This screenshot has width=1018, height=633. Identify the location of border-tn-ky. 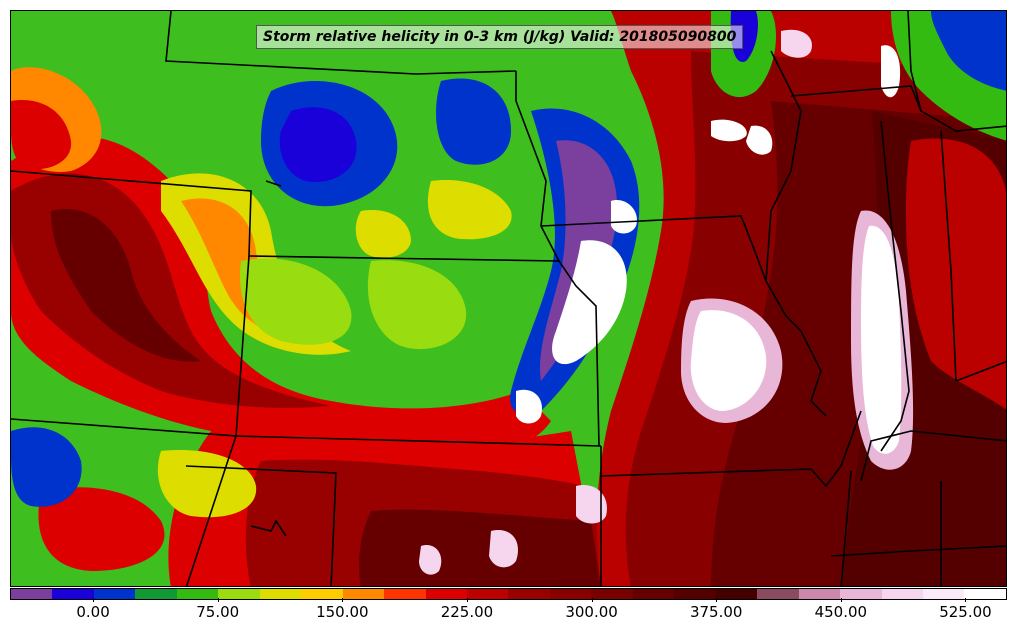
(933, 456).